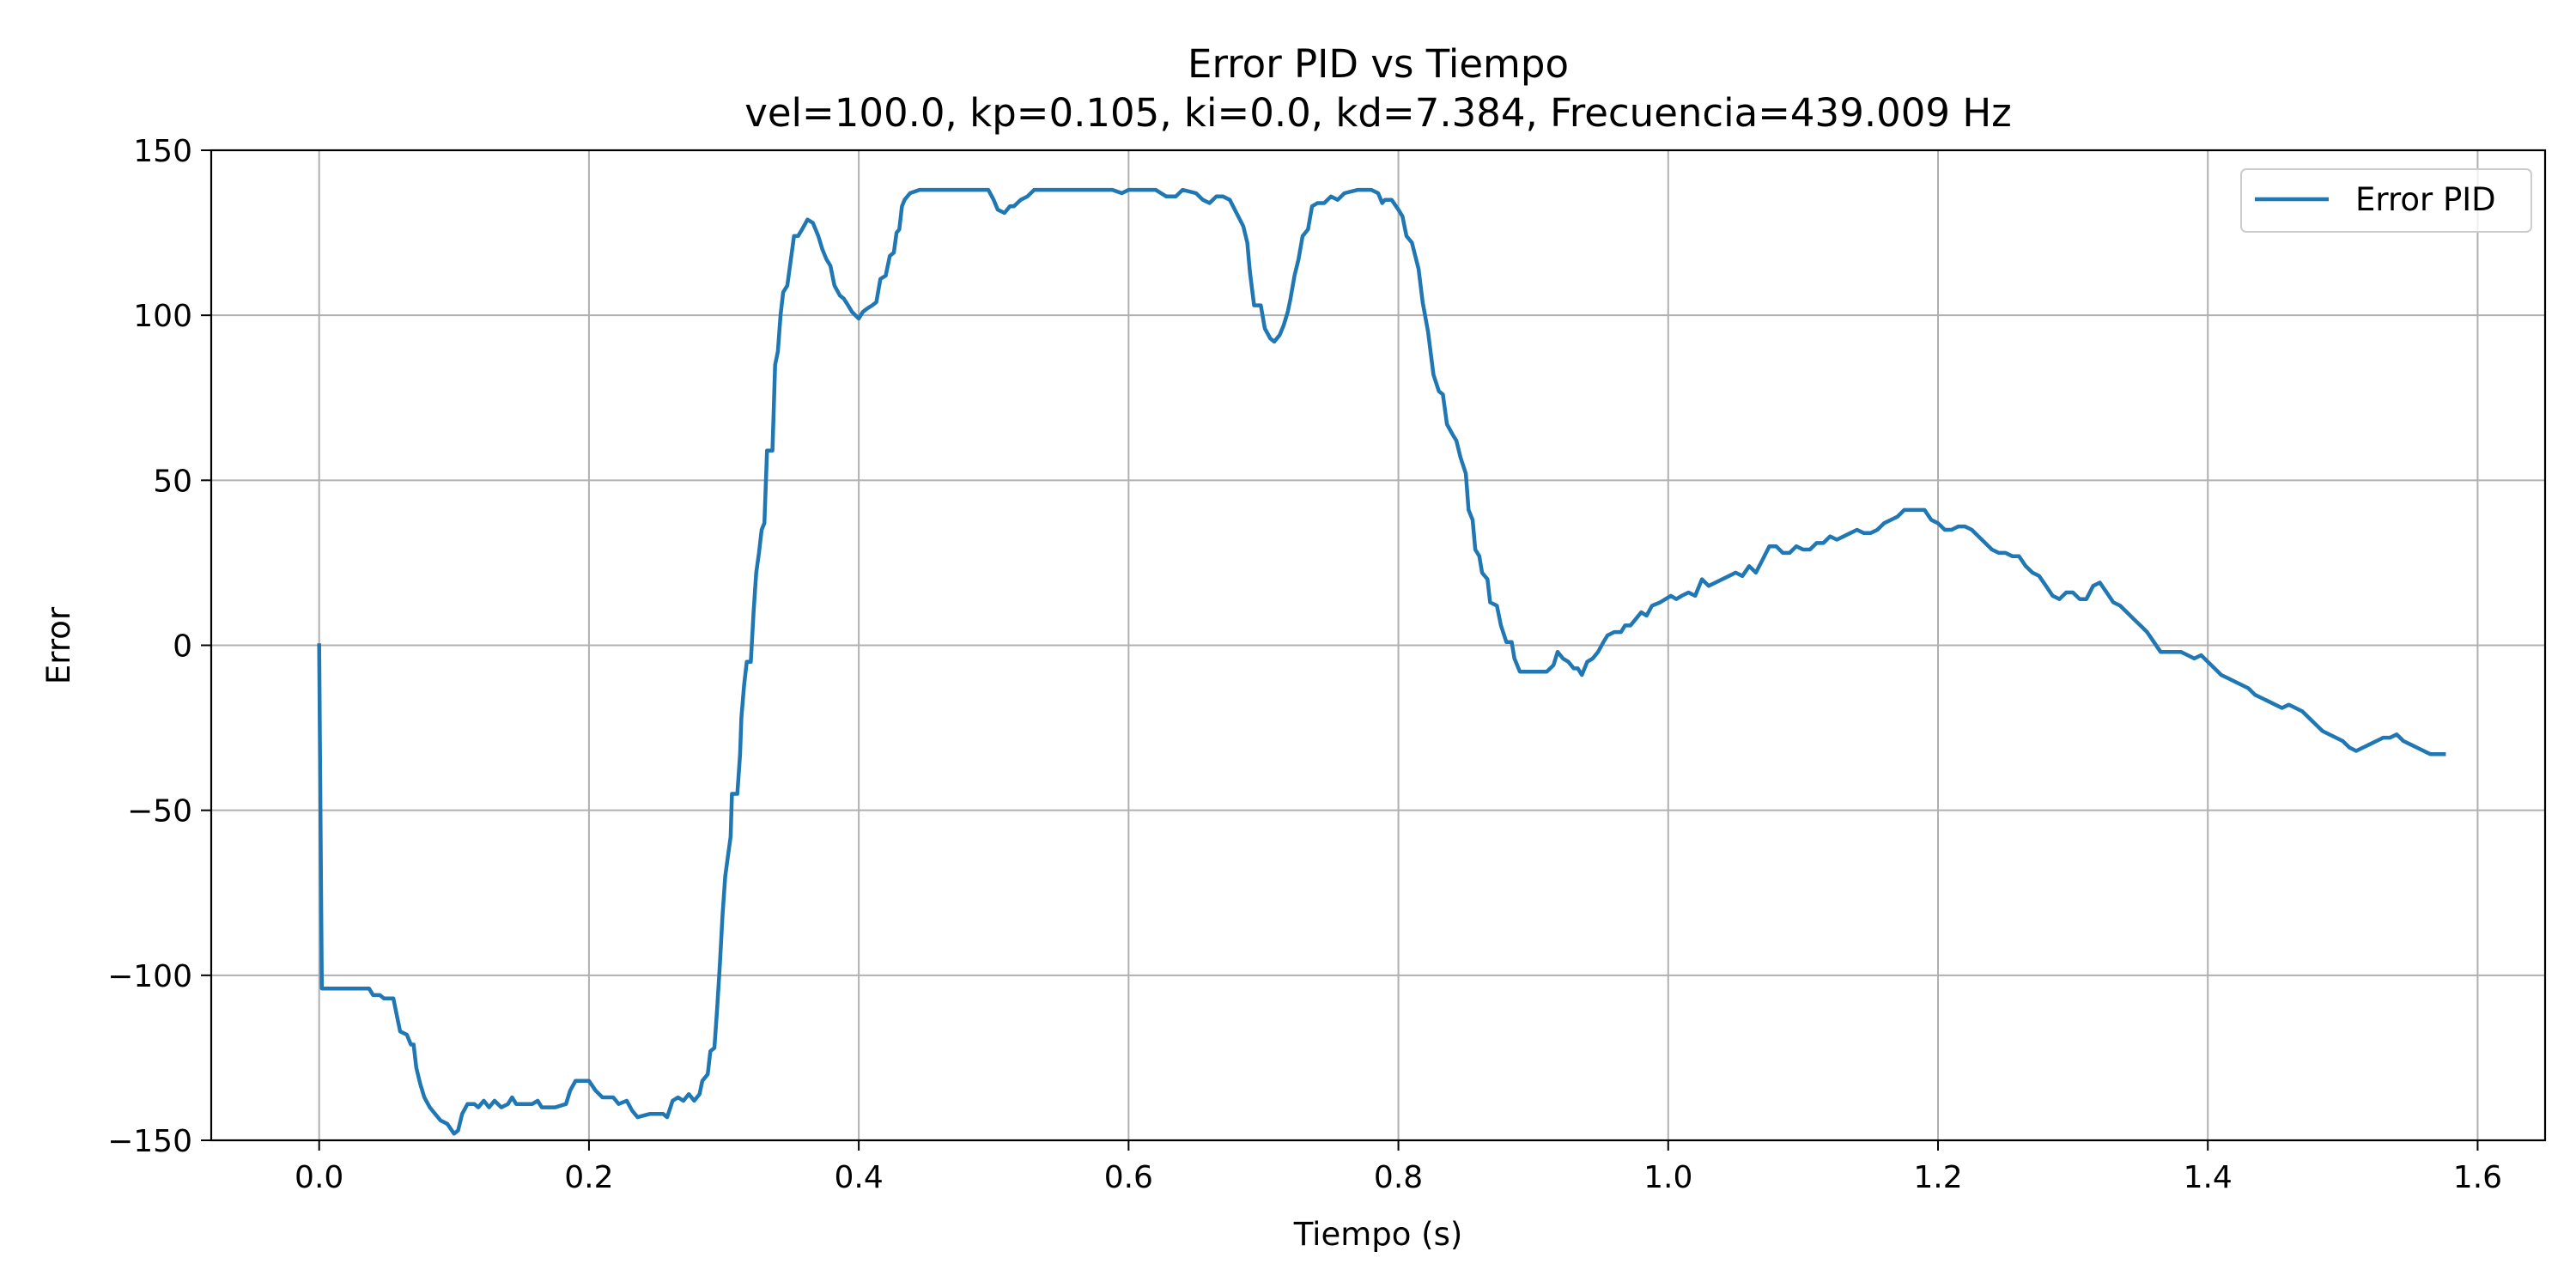 This screenshot has width=2576, height=1288. I want to click on x-axis: 0.0 0.2 0.4 0.6 0.8 1.0 1.2 1.4 1.6, so click(1398, 1167).